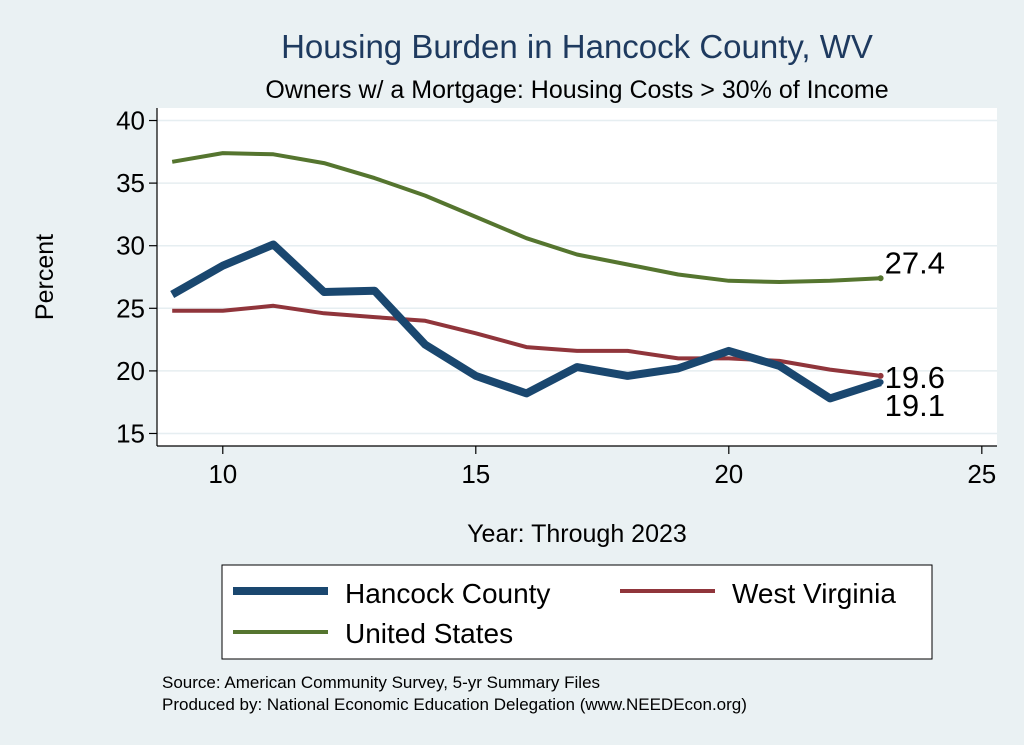  I want to click on legend-label-hancock: Hancock County, so click(447, 593).